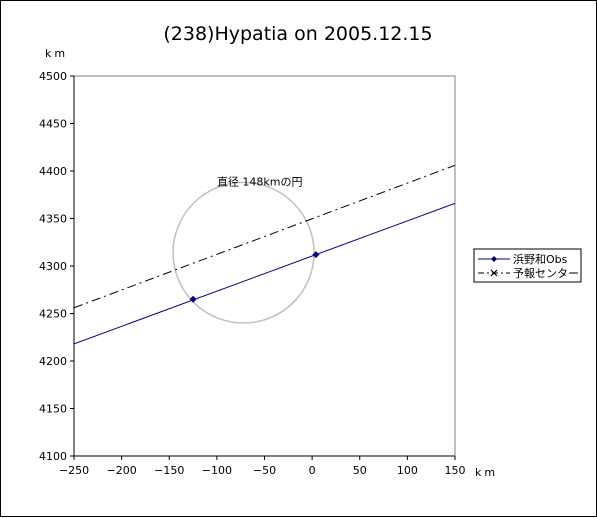 This screenshot has height=518, width=597. I want to click on x-tick-label: −200, so click(122, 470).